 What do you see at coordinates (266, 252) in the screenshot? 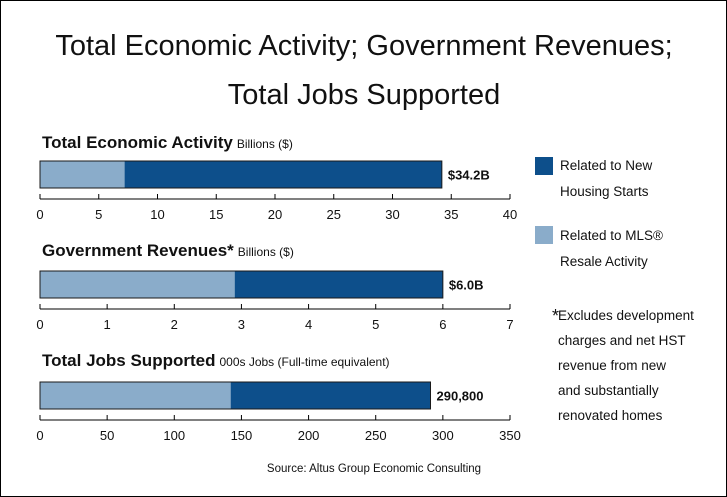
I see `panel-unit-government-revenues: Billions ($)` at bounding box center [266, 252].